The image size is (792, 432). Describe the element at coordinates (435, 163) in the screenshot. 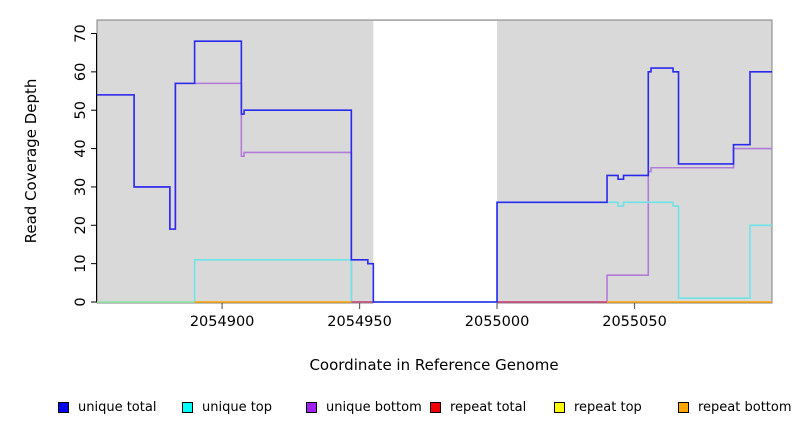

I see `coverage-gap-region` at that location.